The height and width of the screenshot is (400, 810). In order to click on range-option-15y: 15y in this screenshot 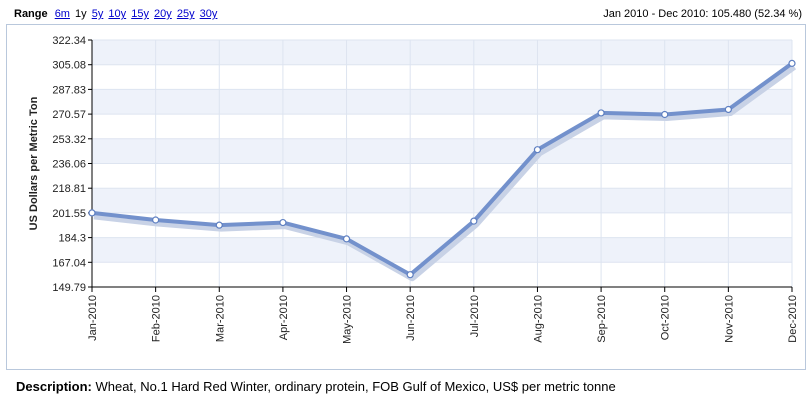, I will do `click(140, 14)`.